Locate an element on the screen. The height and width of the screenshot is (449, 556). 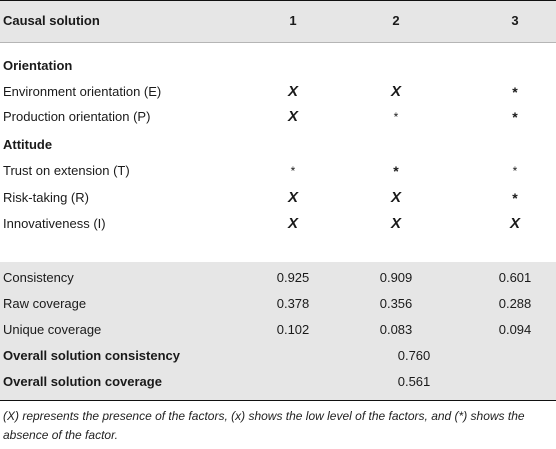
section-title-attitude: Attitude is located at coordinates (28, 144).